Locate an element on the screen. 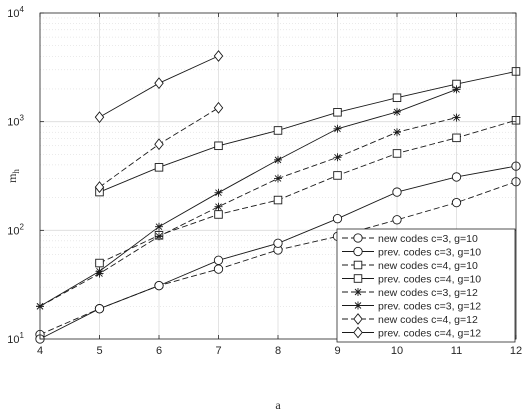 The width and height of the screenshot is (524, 417). x-tick-label: 10 is located at coordinates (397, 351).